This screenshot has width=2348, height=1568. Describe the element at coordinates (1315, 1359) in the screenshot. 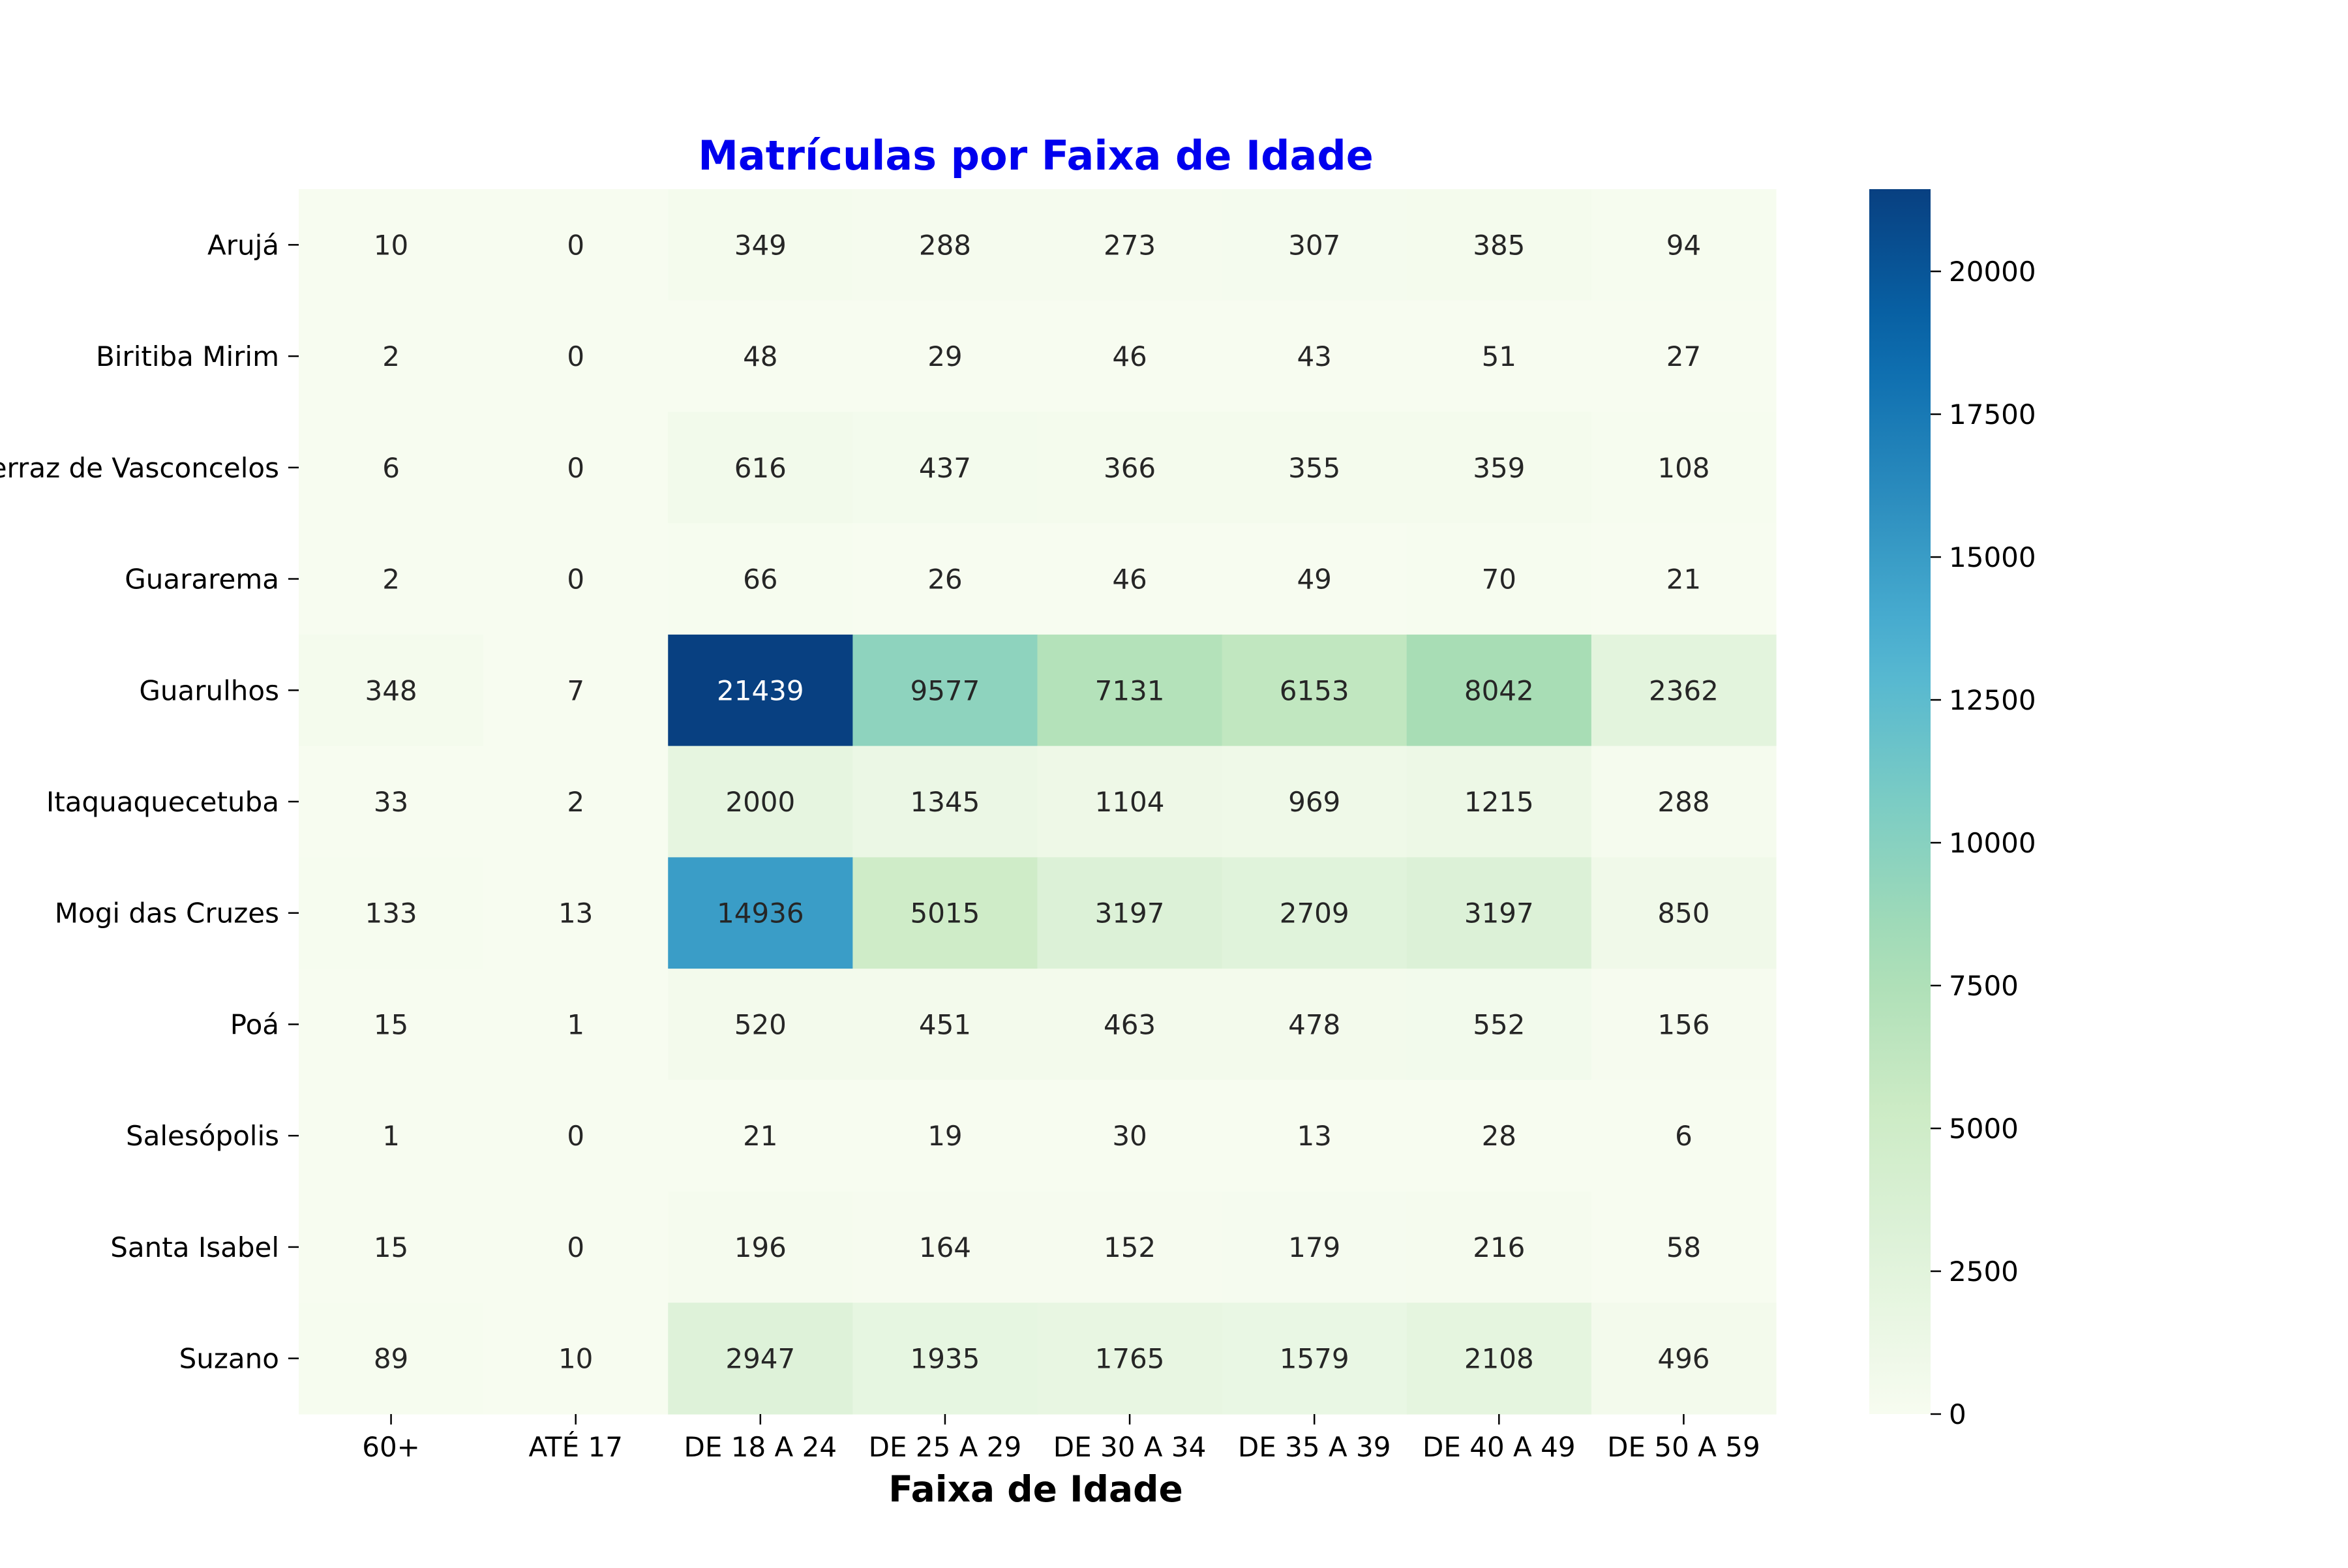

I see `cell-value-label: 1579` at that location.